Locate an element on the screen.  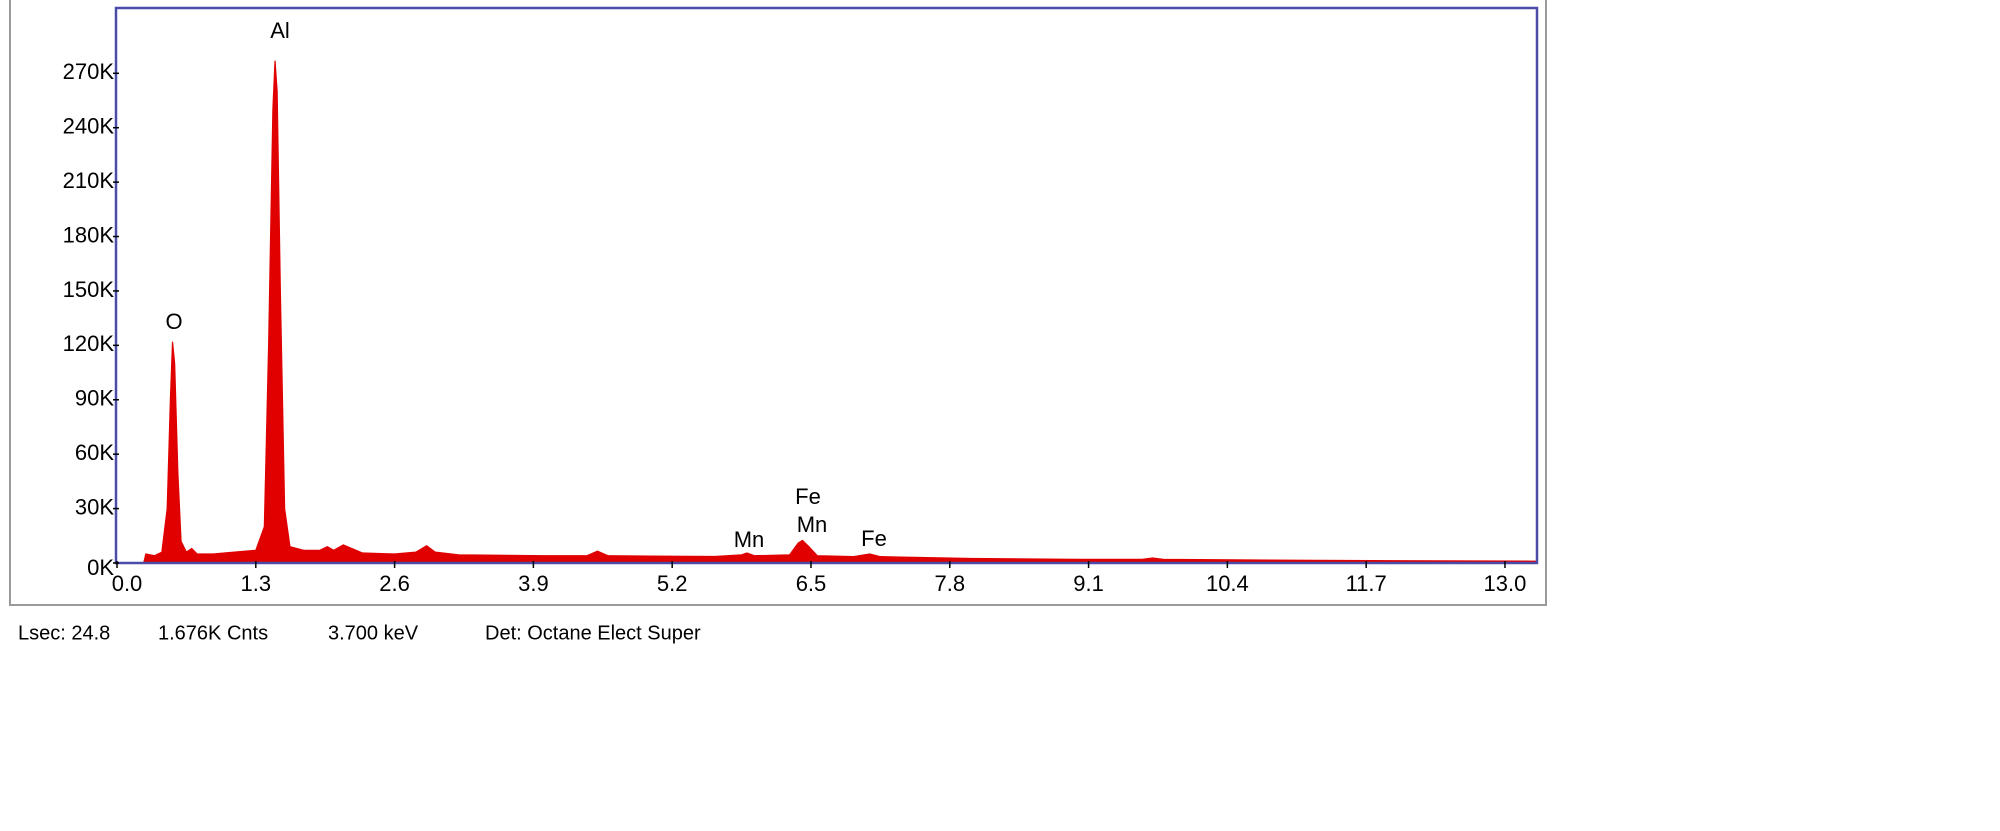
x-tick-label: 9.1 is located at coordinates (1088, 583).